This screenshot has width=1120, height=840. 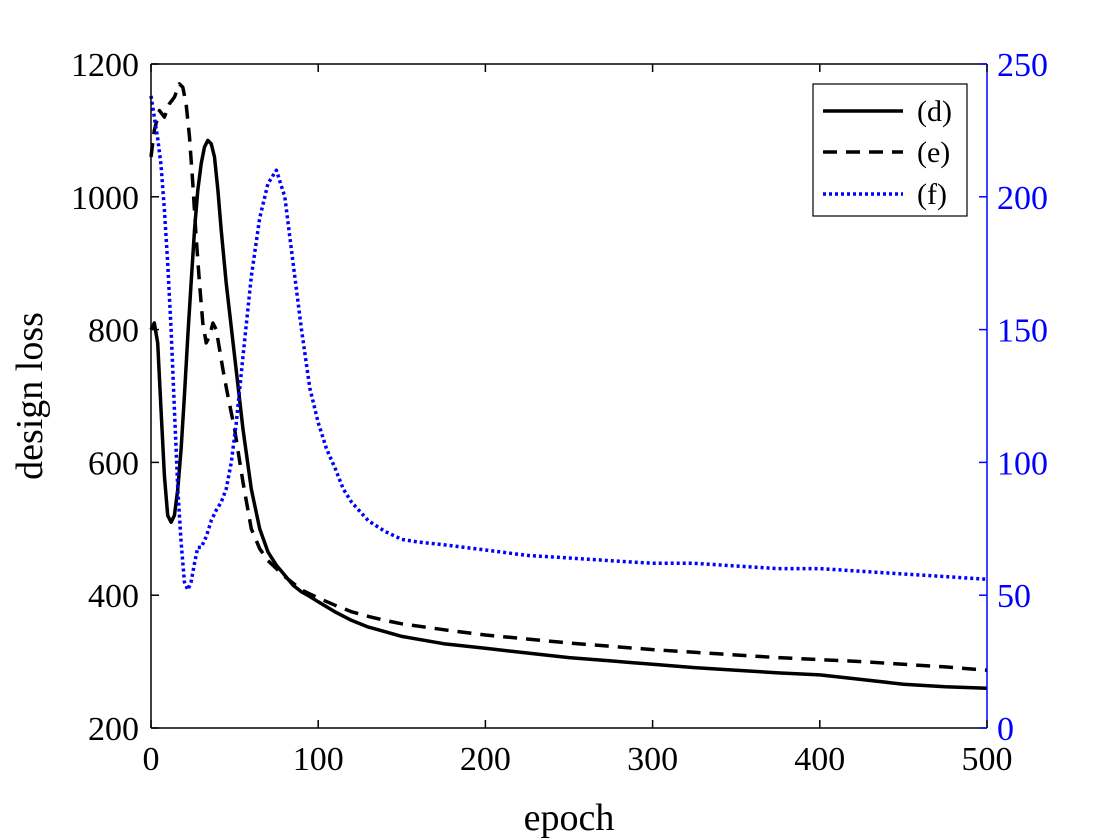 I want to click on x-tick-label: 0, so click(x=151, y=759).